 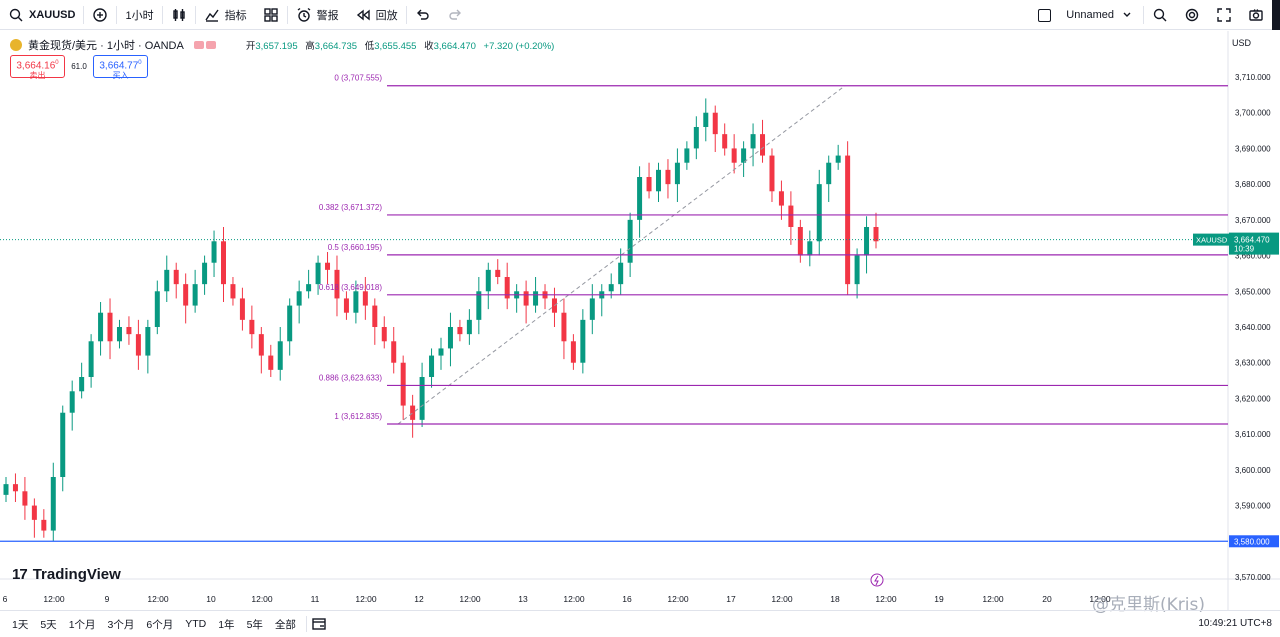 I want to click on price-axis-label: 3,640.000, so click(x=1253, y=327).